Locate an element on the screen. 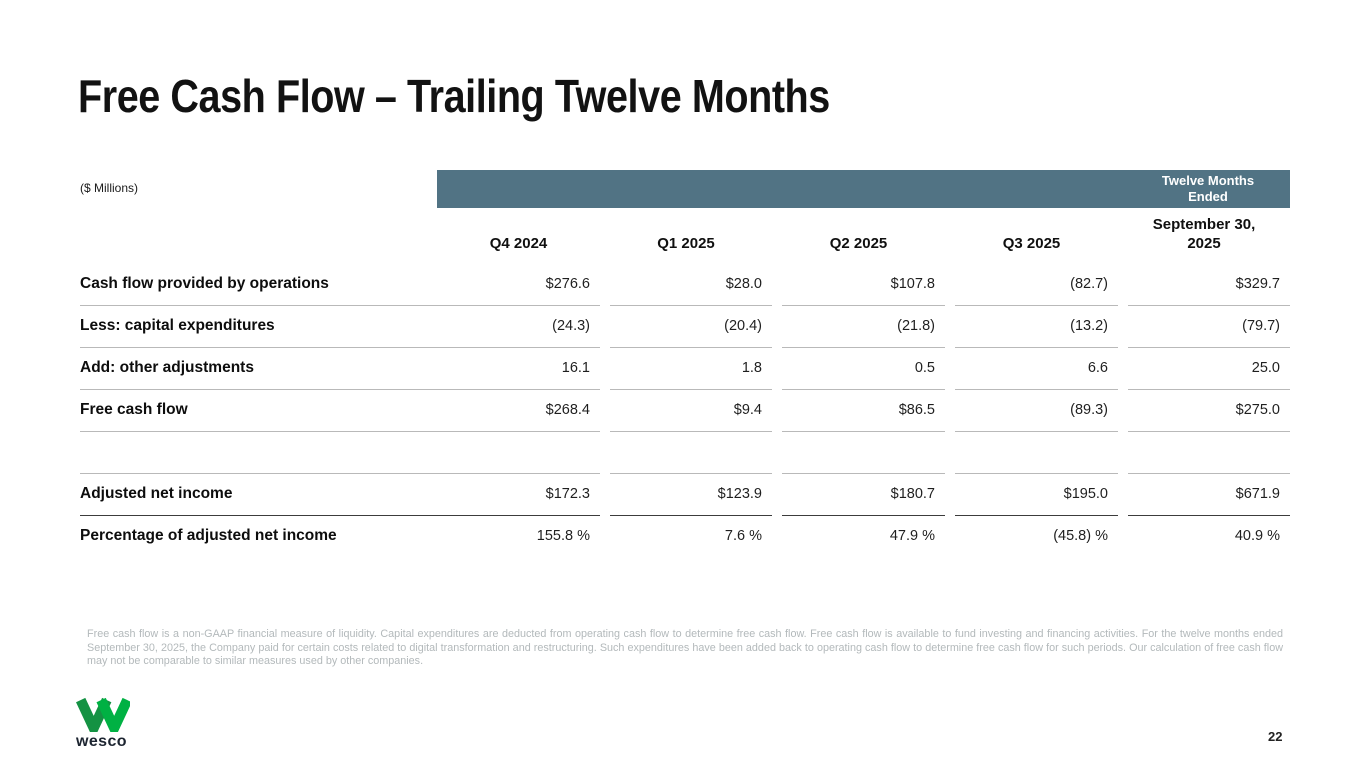 The image size is (1365, 768). cell-value: $28.0 is located at coordinates (691, 284).